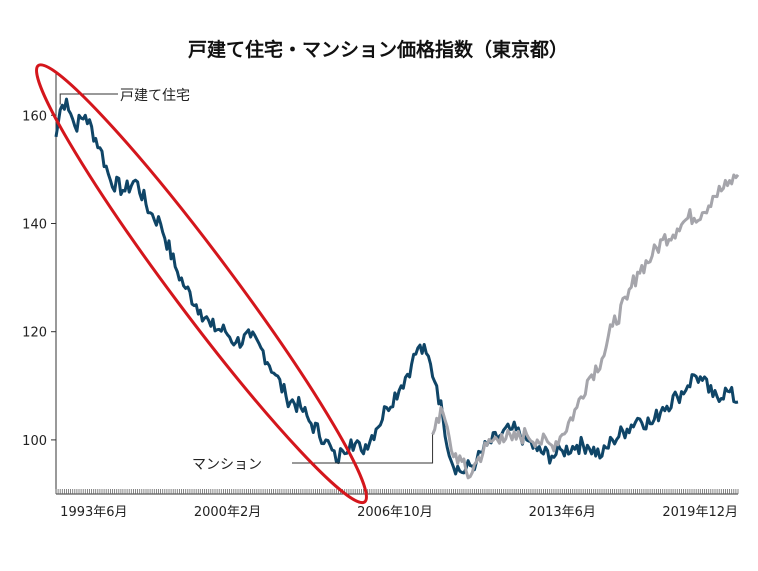  What do you see at coordinates (93, 512) in the screenshot?
I see `x-tick-label: 1993年6月` at bounding box center [93, 512].